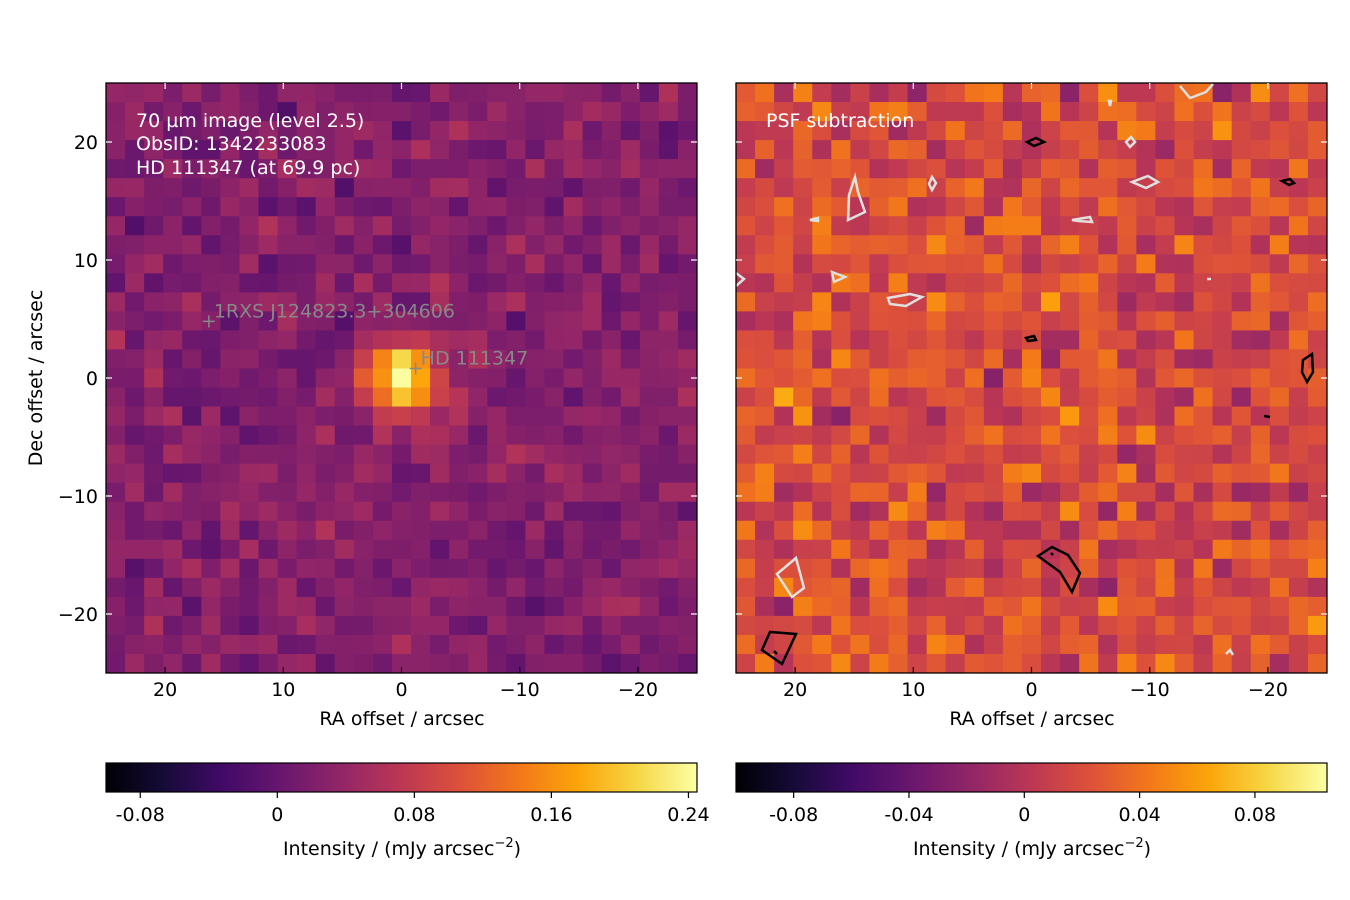 Image resolution: width=1350 pixels, height=900 pixels. Describe the element at coordinates (474, 359) in the screenshot. I see `marker-hd111347-label: HD 111347` at that location.